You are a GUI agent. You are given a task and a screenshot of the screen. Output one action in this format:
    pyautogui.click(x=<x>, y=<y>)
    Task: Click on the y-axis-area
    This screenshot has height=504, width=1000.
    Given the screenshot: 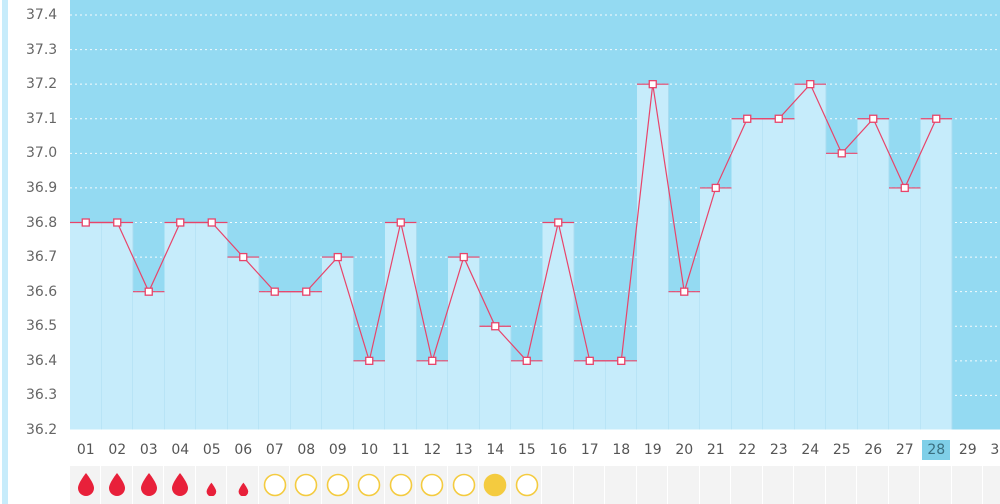 What is the action you would take?
    pyautogui.click(x=42, y=230)
    